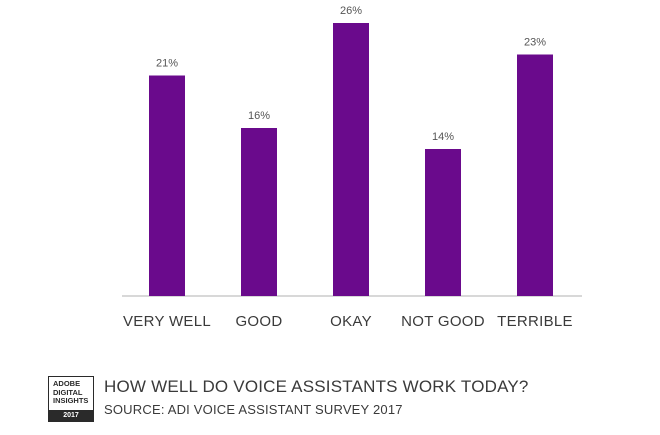 The image size is (660, 435). What do you see at coordinates (71, 415) in the screenshot?
I see `badge-year: 2017` at bounding box center [71, 415].